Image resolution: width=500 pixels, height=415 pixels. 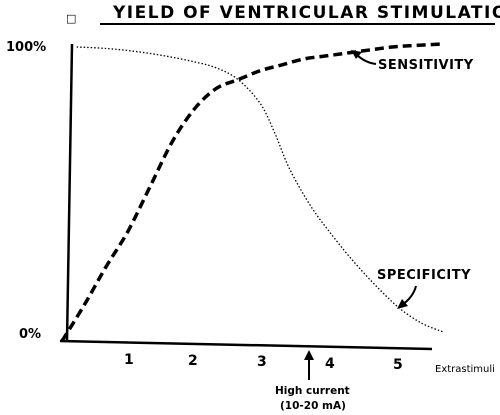 What do you see at coordinates (71, 18) in the screenshot?
I see `title-marker: □` at bounding box center [71, 18].